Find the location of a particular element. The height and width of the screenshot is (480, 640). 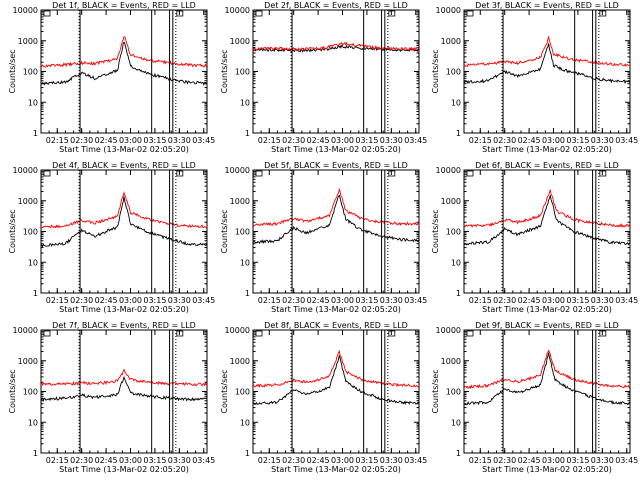

panel-title: Det 8f, BLACK = Events, RED = LLD is located at coordinates (336, 325).